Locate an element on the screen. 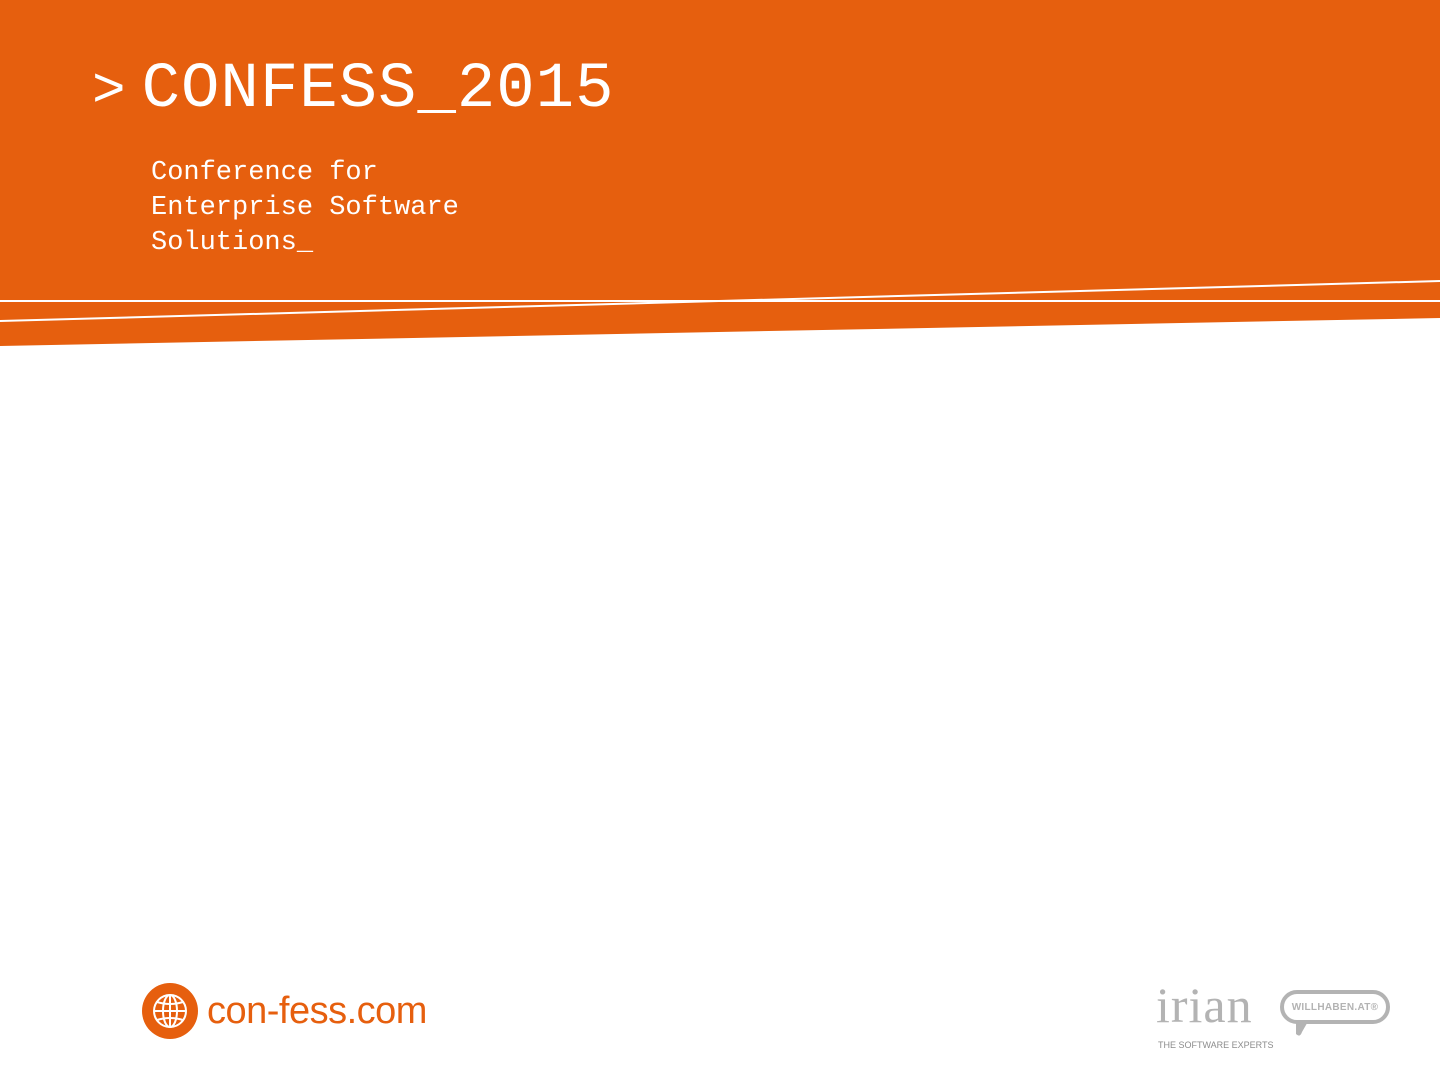 The height and width of the screenshot is (1080, 1440). subtitle-line: Solutions_ is located at coordinates (232, 243).